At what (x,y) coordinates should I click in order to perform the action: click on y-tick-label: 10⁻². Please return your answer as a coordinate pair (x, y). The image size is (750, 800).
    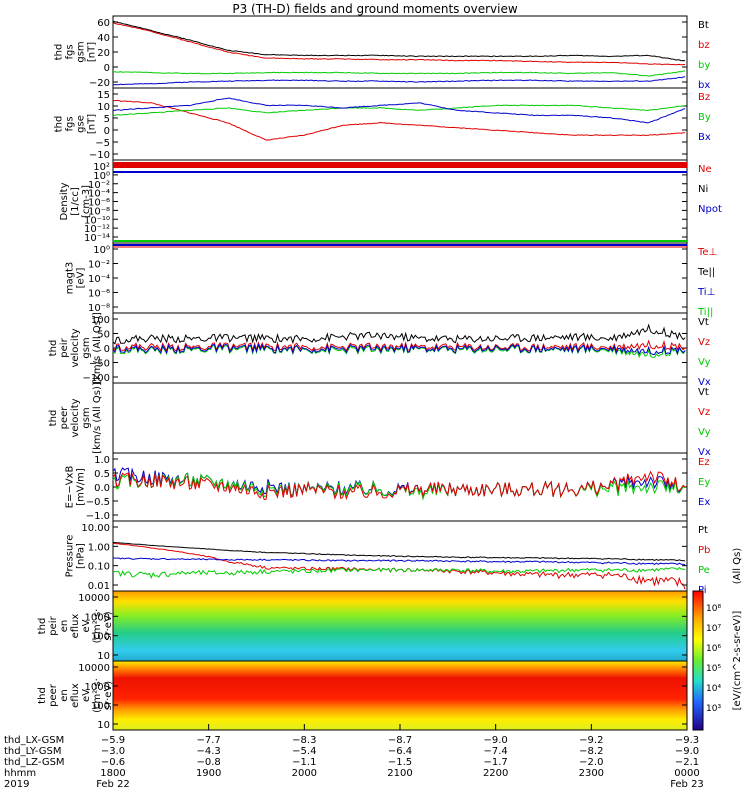
    Looking at the image, I should click on (99, 185).